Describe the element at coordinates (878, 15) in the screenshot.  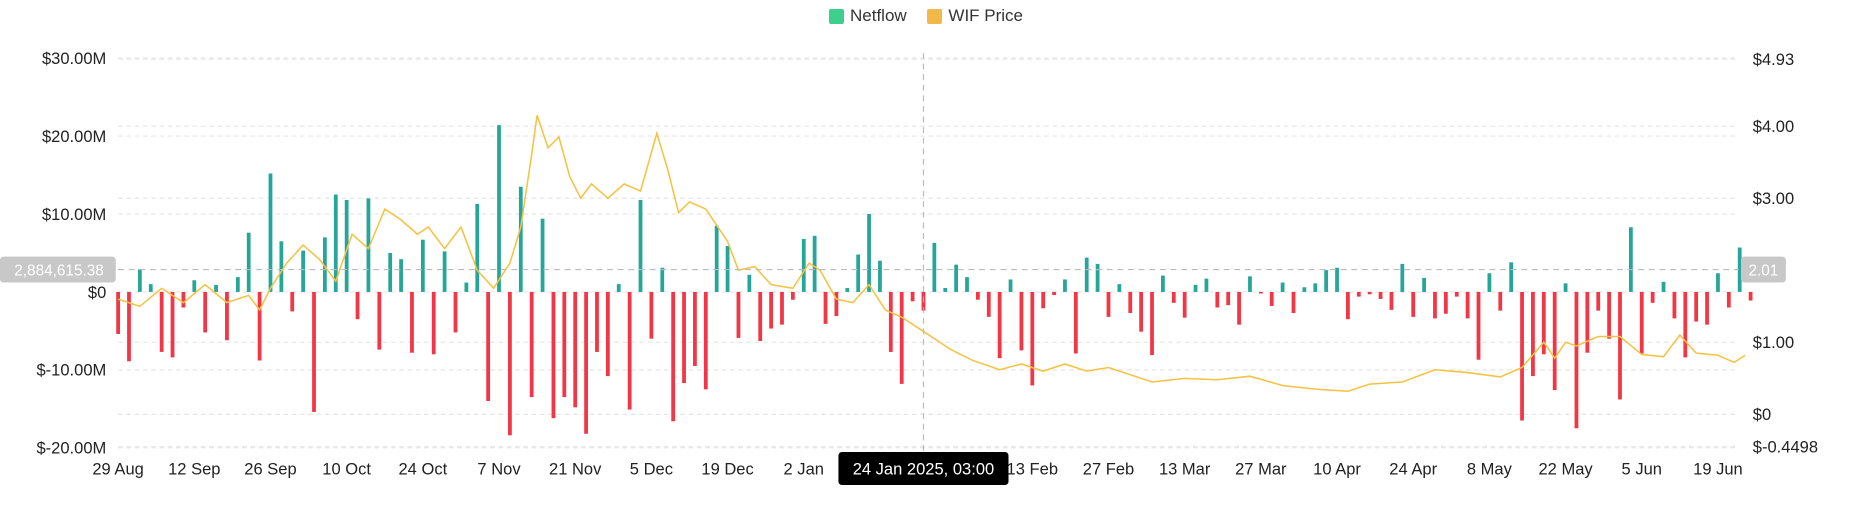
I see `legend-netflow-label: Netflow` at that location.